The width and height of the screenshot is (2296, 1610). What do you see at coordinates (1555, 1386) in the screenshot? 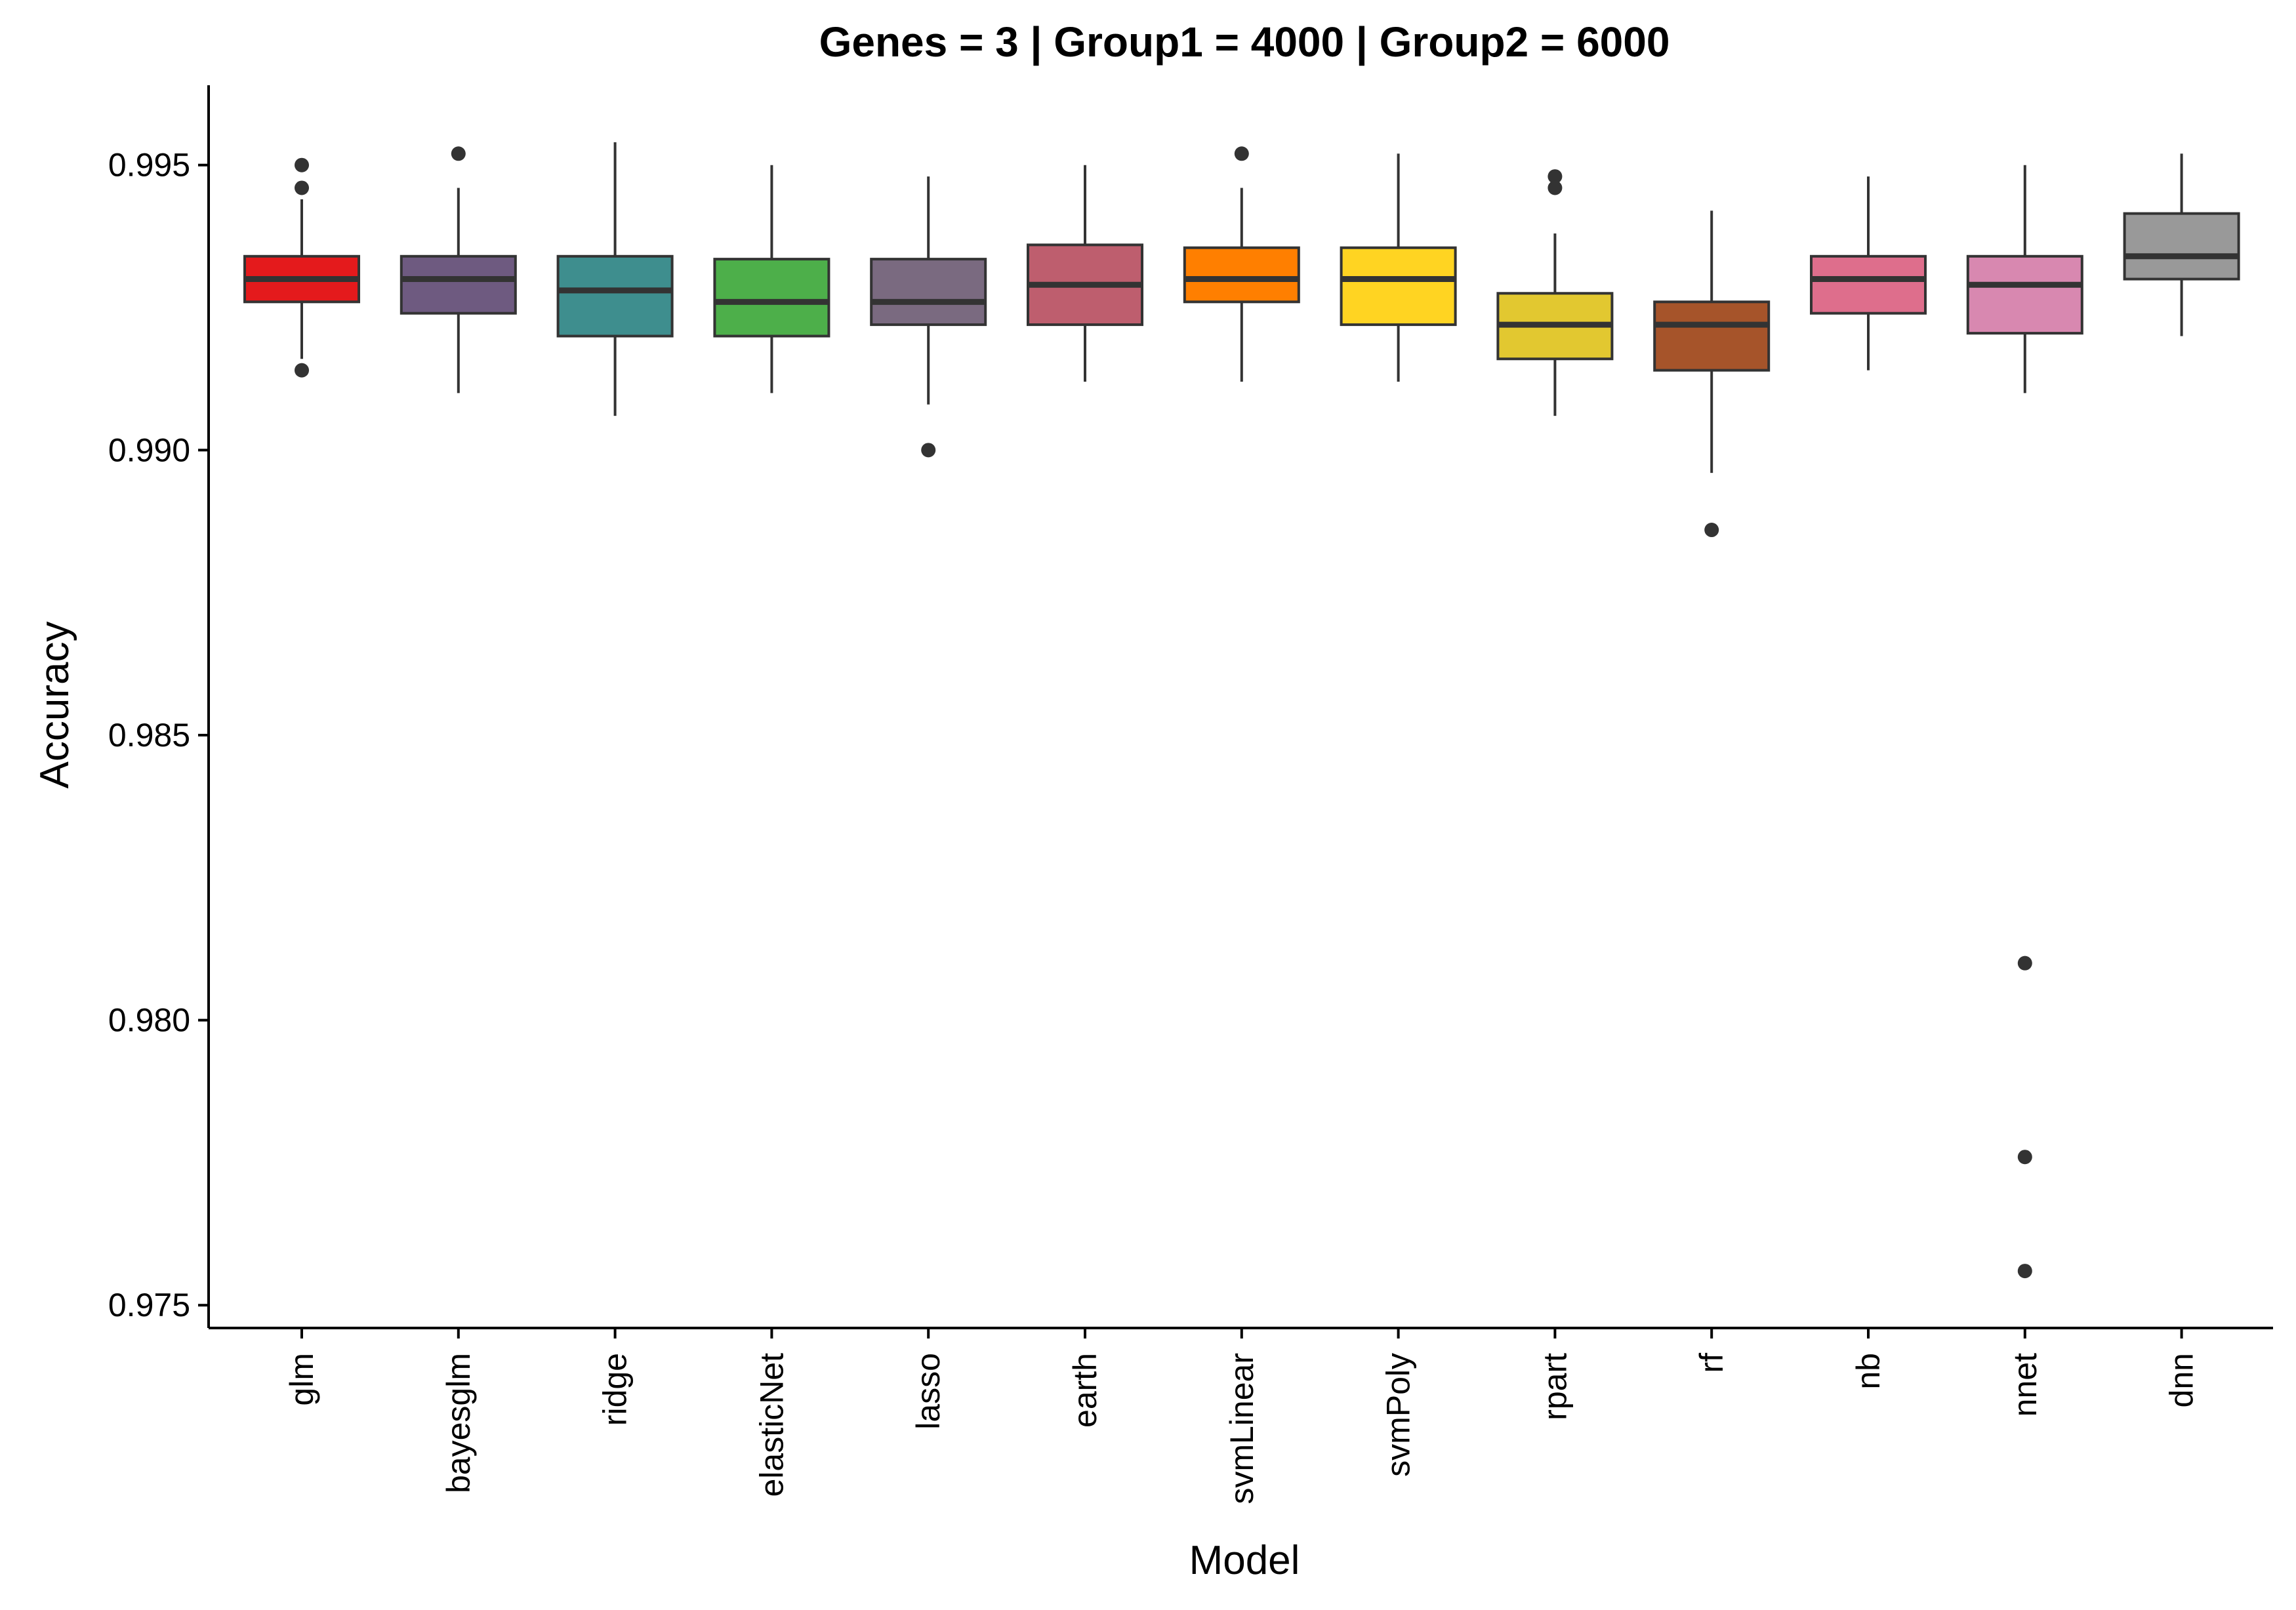
I see `x-tick-label: rpart` at bounding box center [1555, 1386].